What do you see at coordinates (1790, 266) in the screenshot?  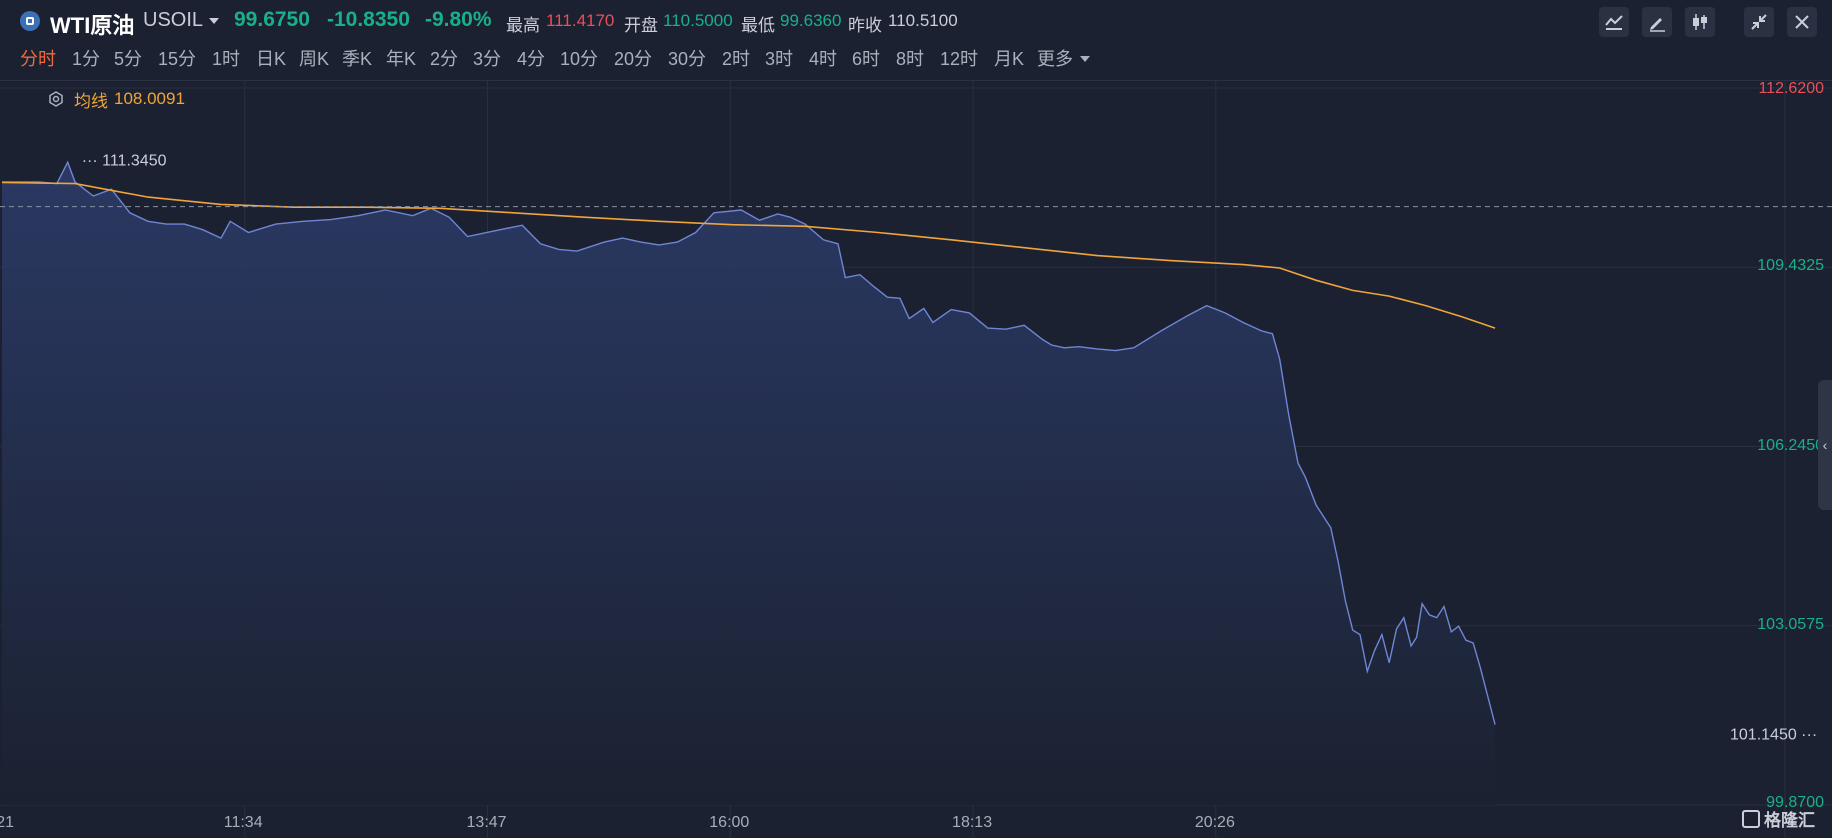 I see `y-tick-label: 109.4325` at bounding box center [1790, 266].